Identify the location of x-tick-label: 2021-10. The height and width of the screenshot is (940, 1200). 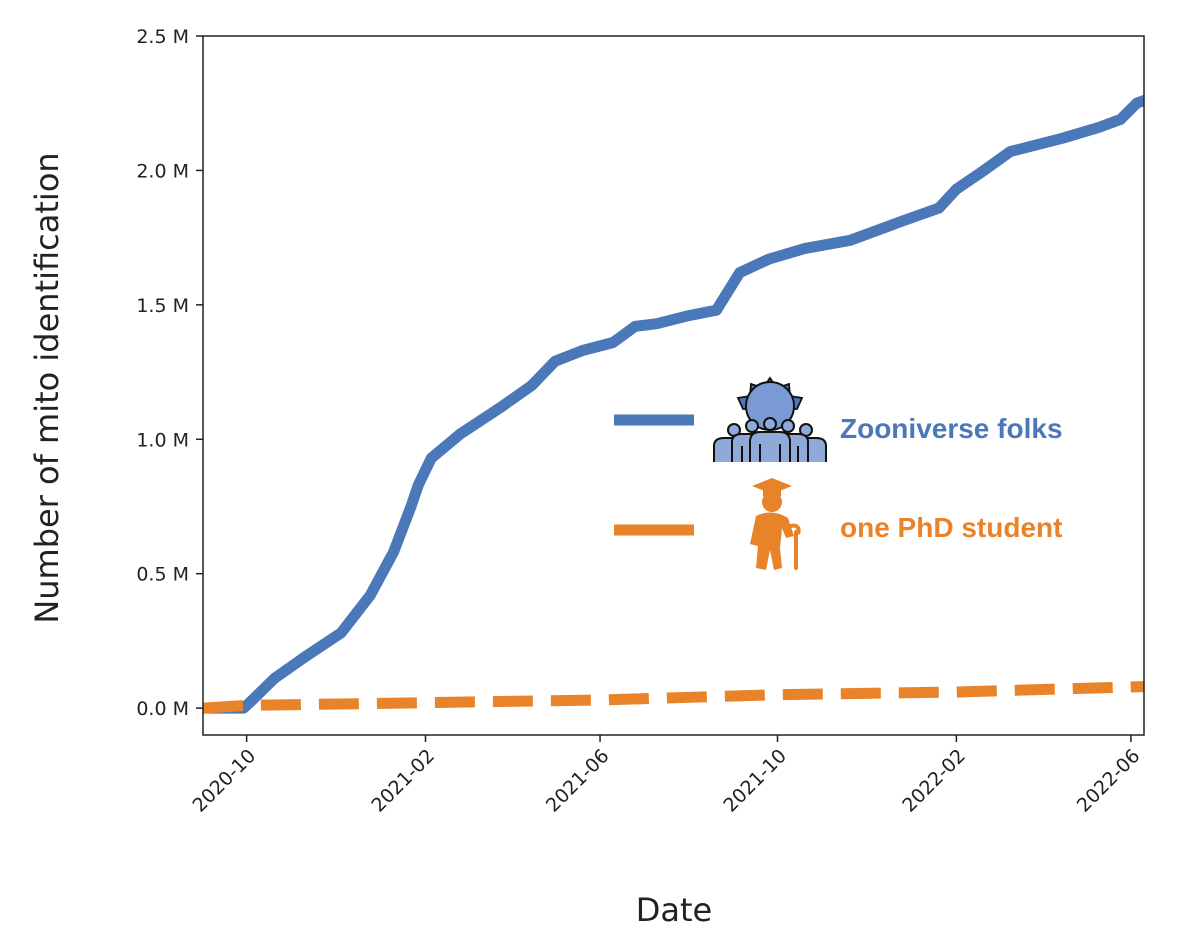
(755, 781).